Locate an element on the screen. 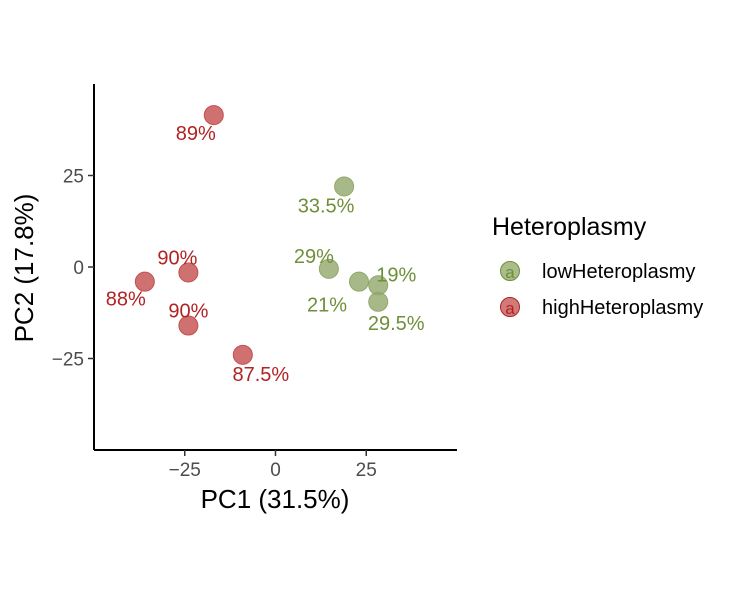  x-tick-label: 0 is located at coordinates (275, 470).